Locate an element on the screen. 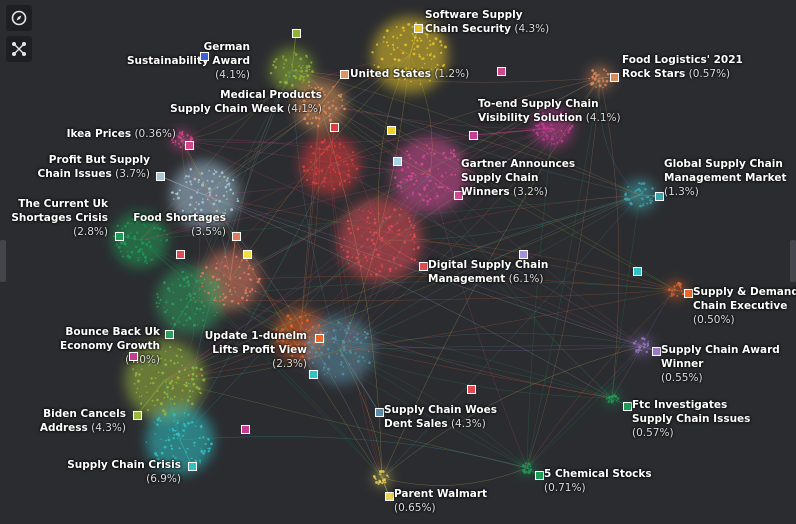 The image size is (796, 524). cluster-label-update: Update 1-dunelm Lifts Profit View (2.3%) is located at coordinates (256, 350).